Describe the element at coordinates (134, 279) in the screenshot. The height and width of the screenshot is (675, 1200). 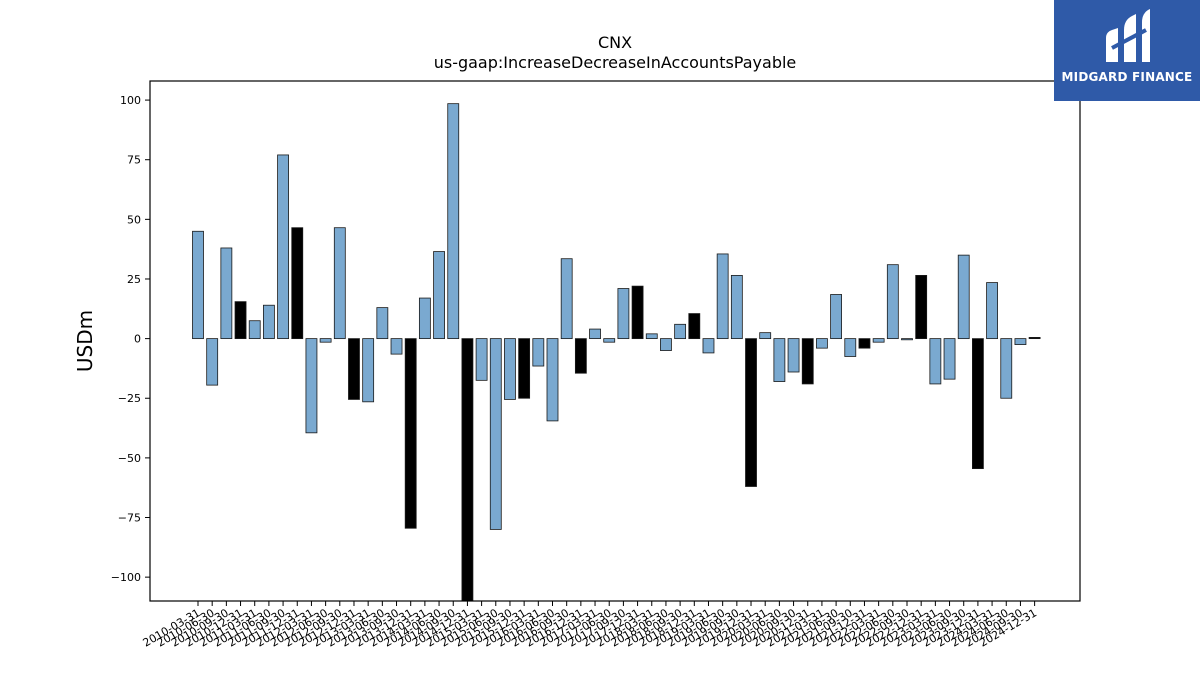
I see `y-tick-label: 25` at that location.